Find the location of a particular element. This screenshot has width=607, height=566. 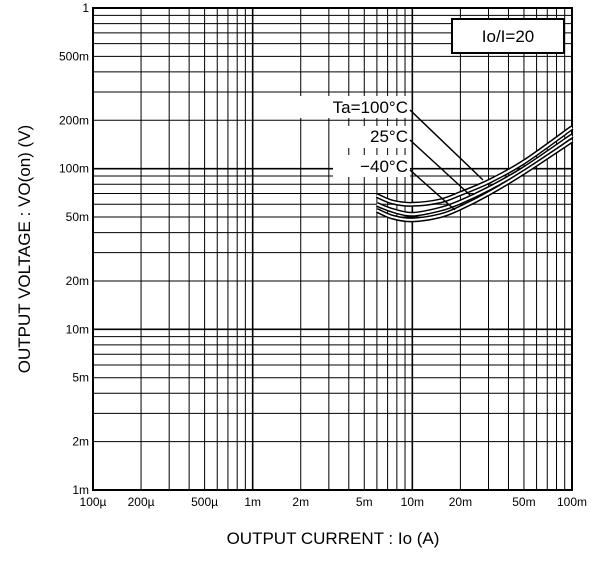

y-tick-labels: 1m 2m 5m 10m 20m 50m 100m 200m 500m 1 is located at coordinates (74, 249).